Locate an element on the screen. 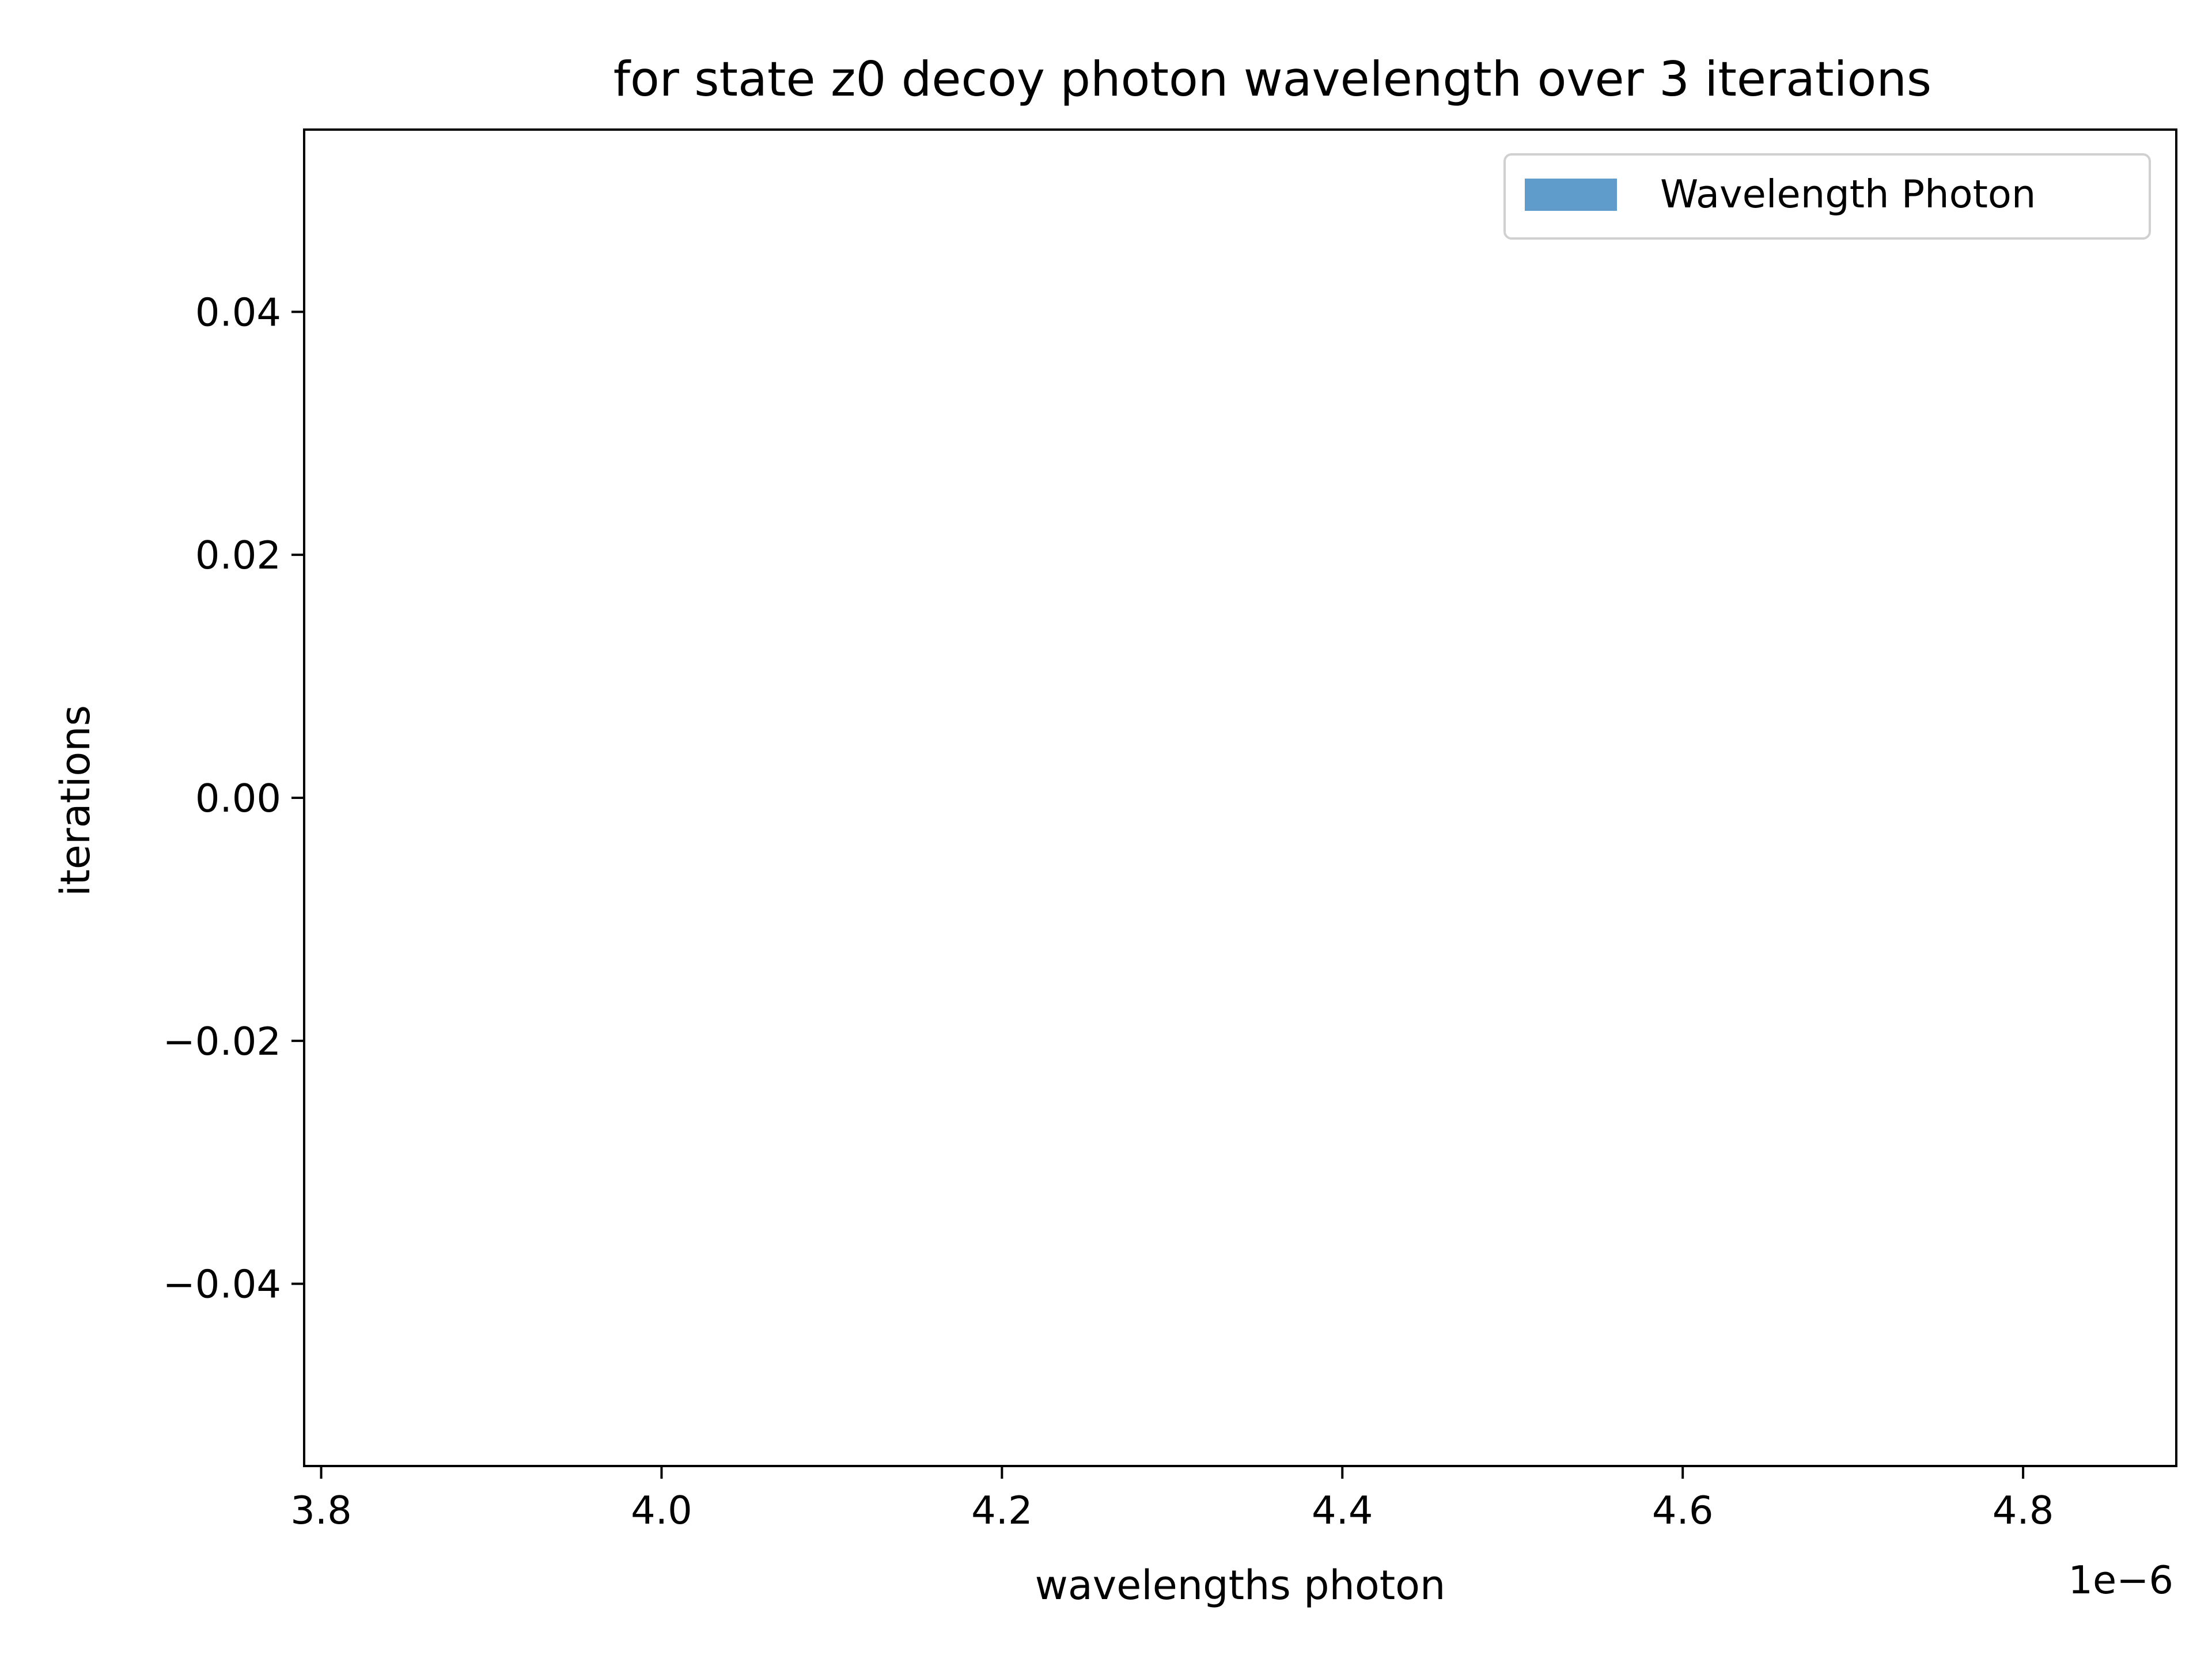 The image size is (2212, 1659). x-tick-label: 4.4 is located at coordinates (1342, 1510).